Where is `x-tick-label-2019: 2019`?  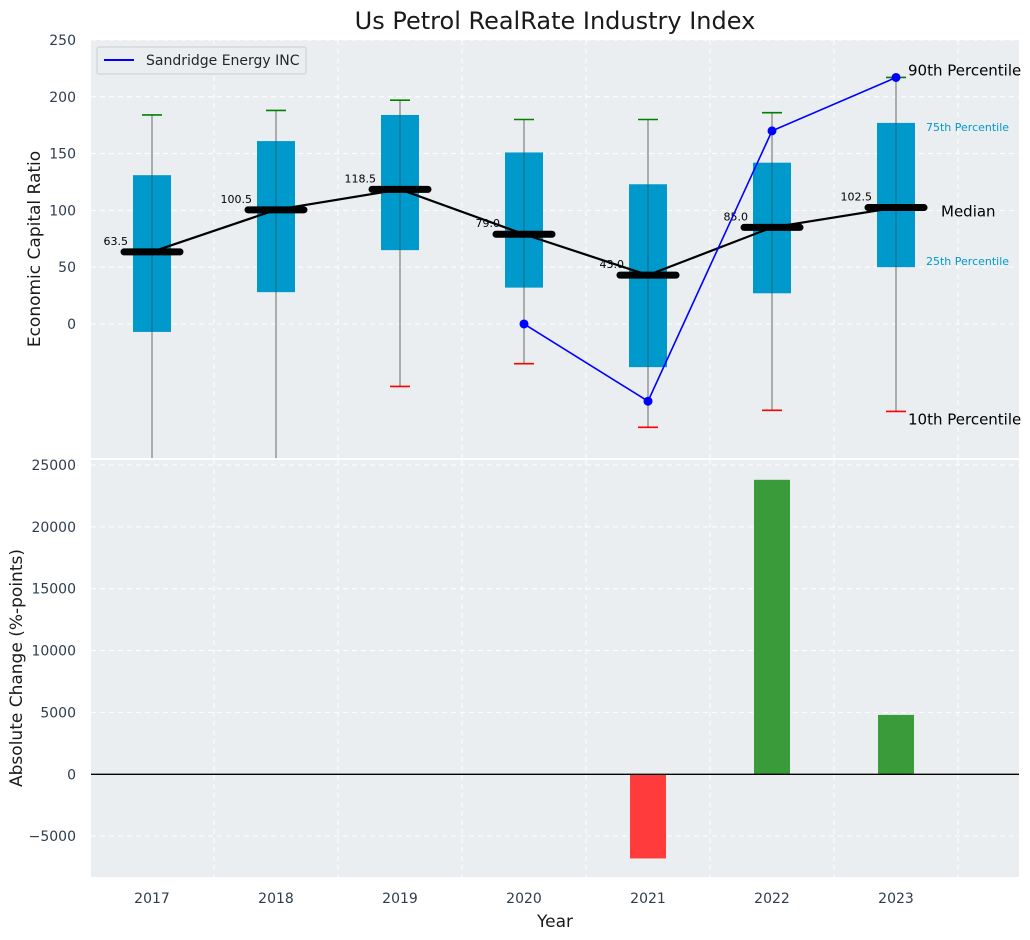
x-tick-label-2019: 2019 is located at coordinates (400, 899).